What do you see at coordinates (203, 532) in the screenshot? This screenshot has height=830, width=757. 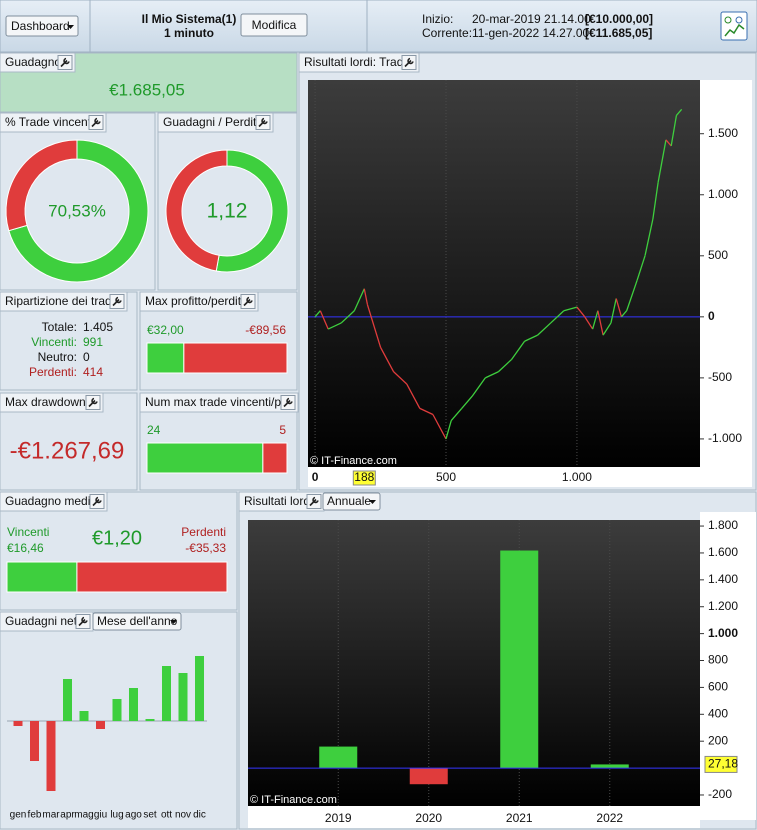 I see `avg-loss-label: Perdenti` at bounding box center [203, 532].